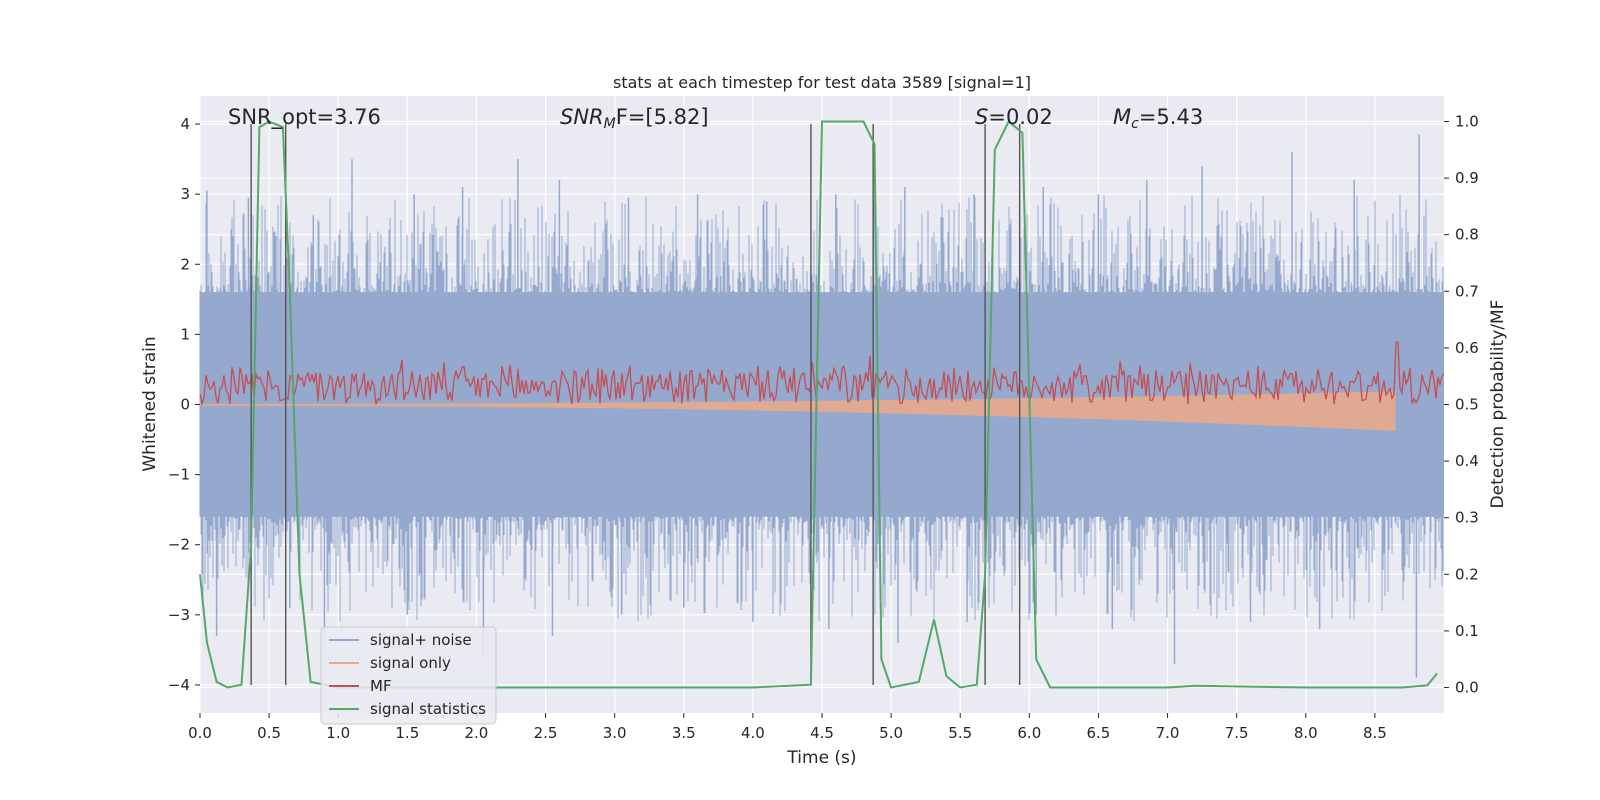 This screenshot has height=800, width=1600. I want to click on y2-tick-label: 0.5, so click(1467, 405).